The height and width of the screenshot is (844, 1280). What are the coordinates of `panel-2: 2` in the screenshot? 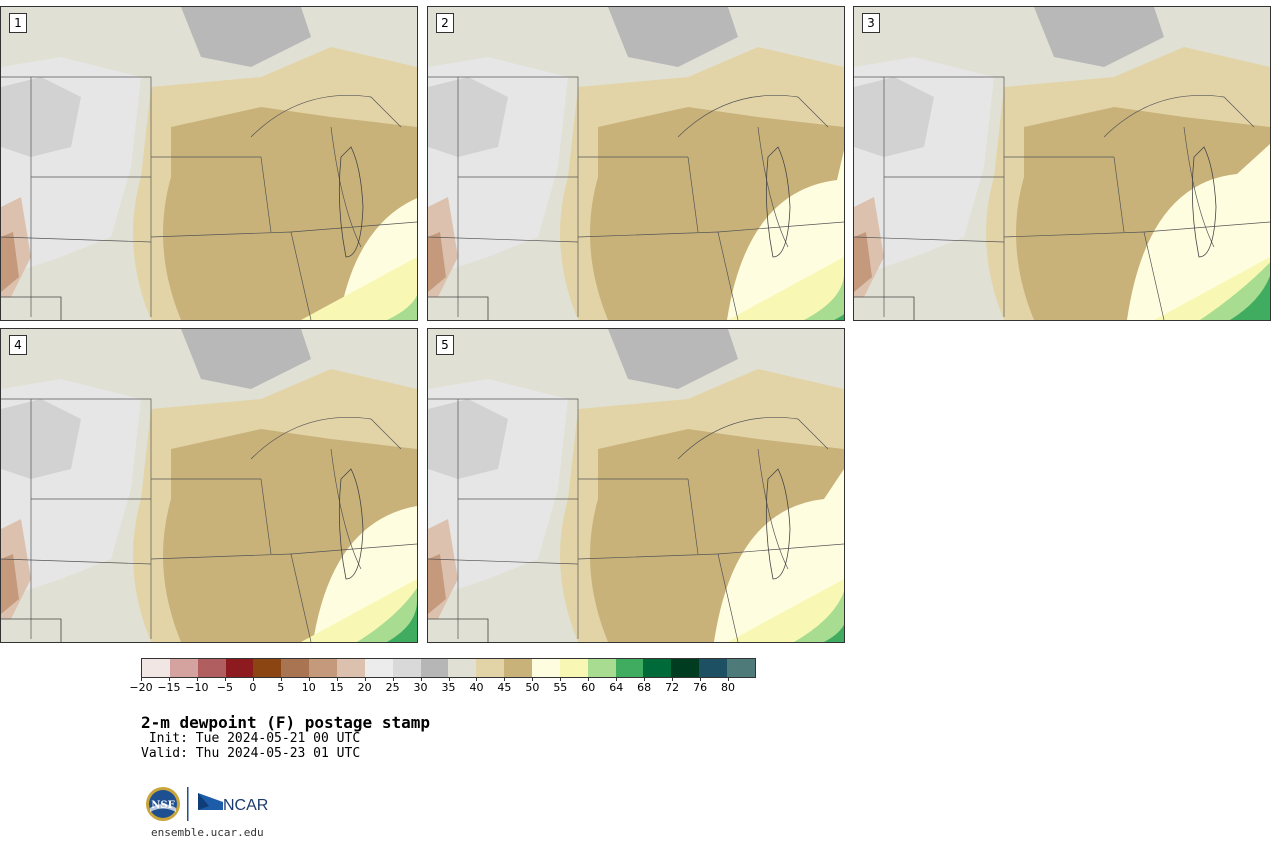 It's located at (636, 163).